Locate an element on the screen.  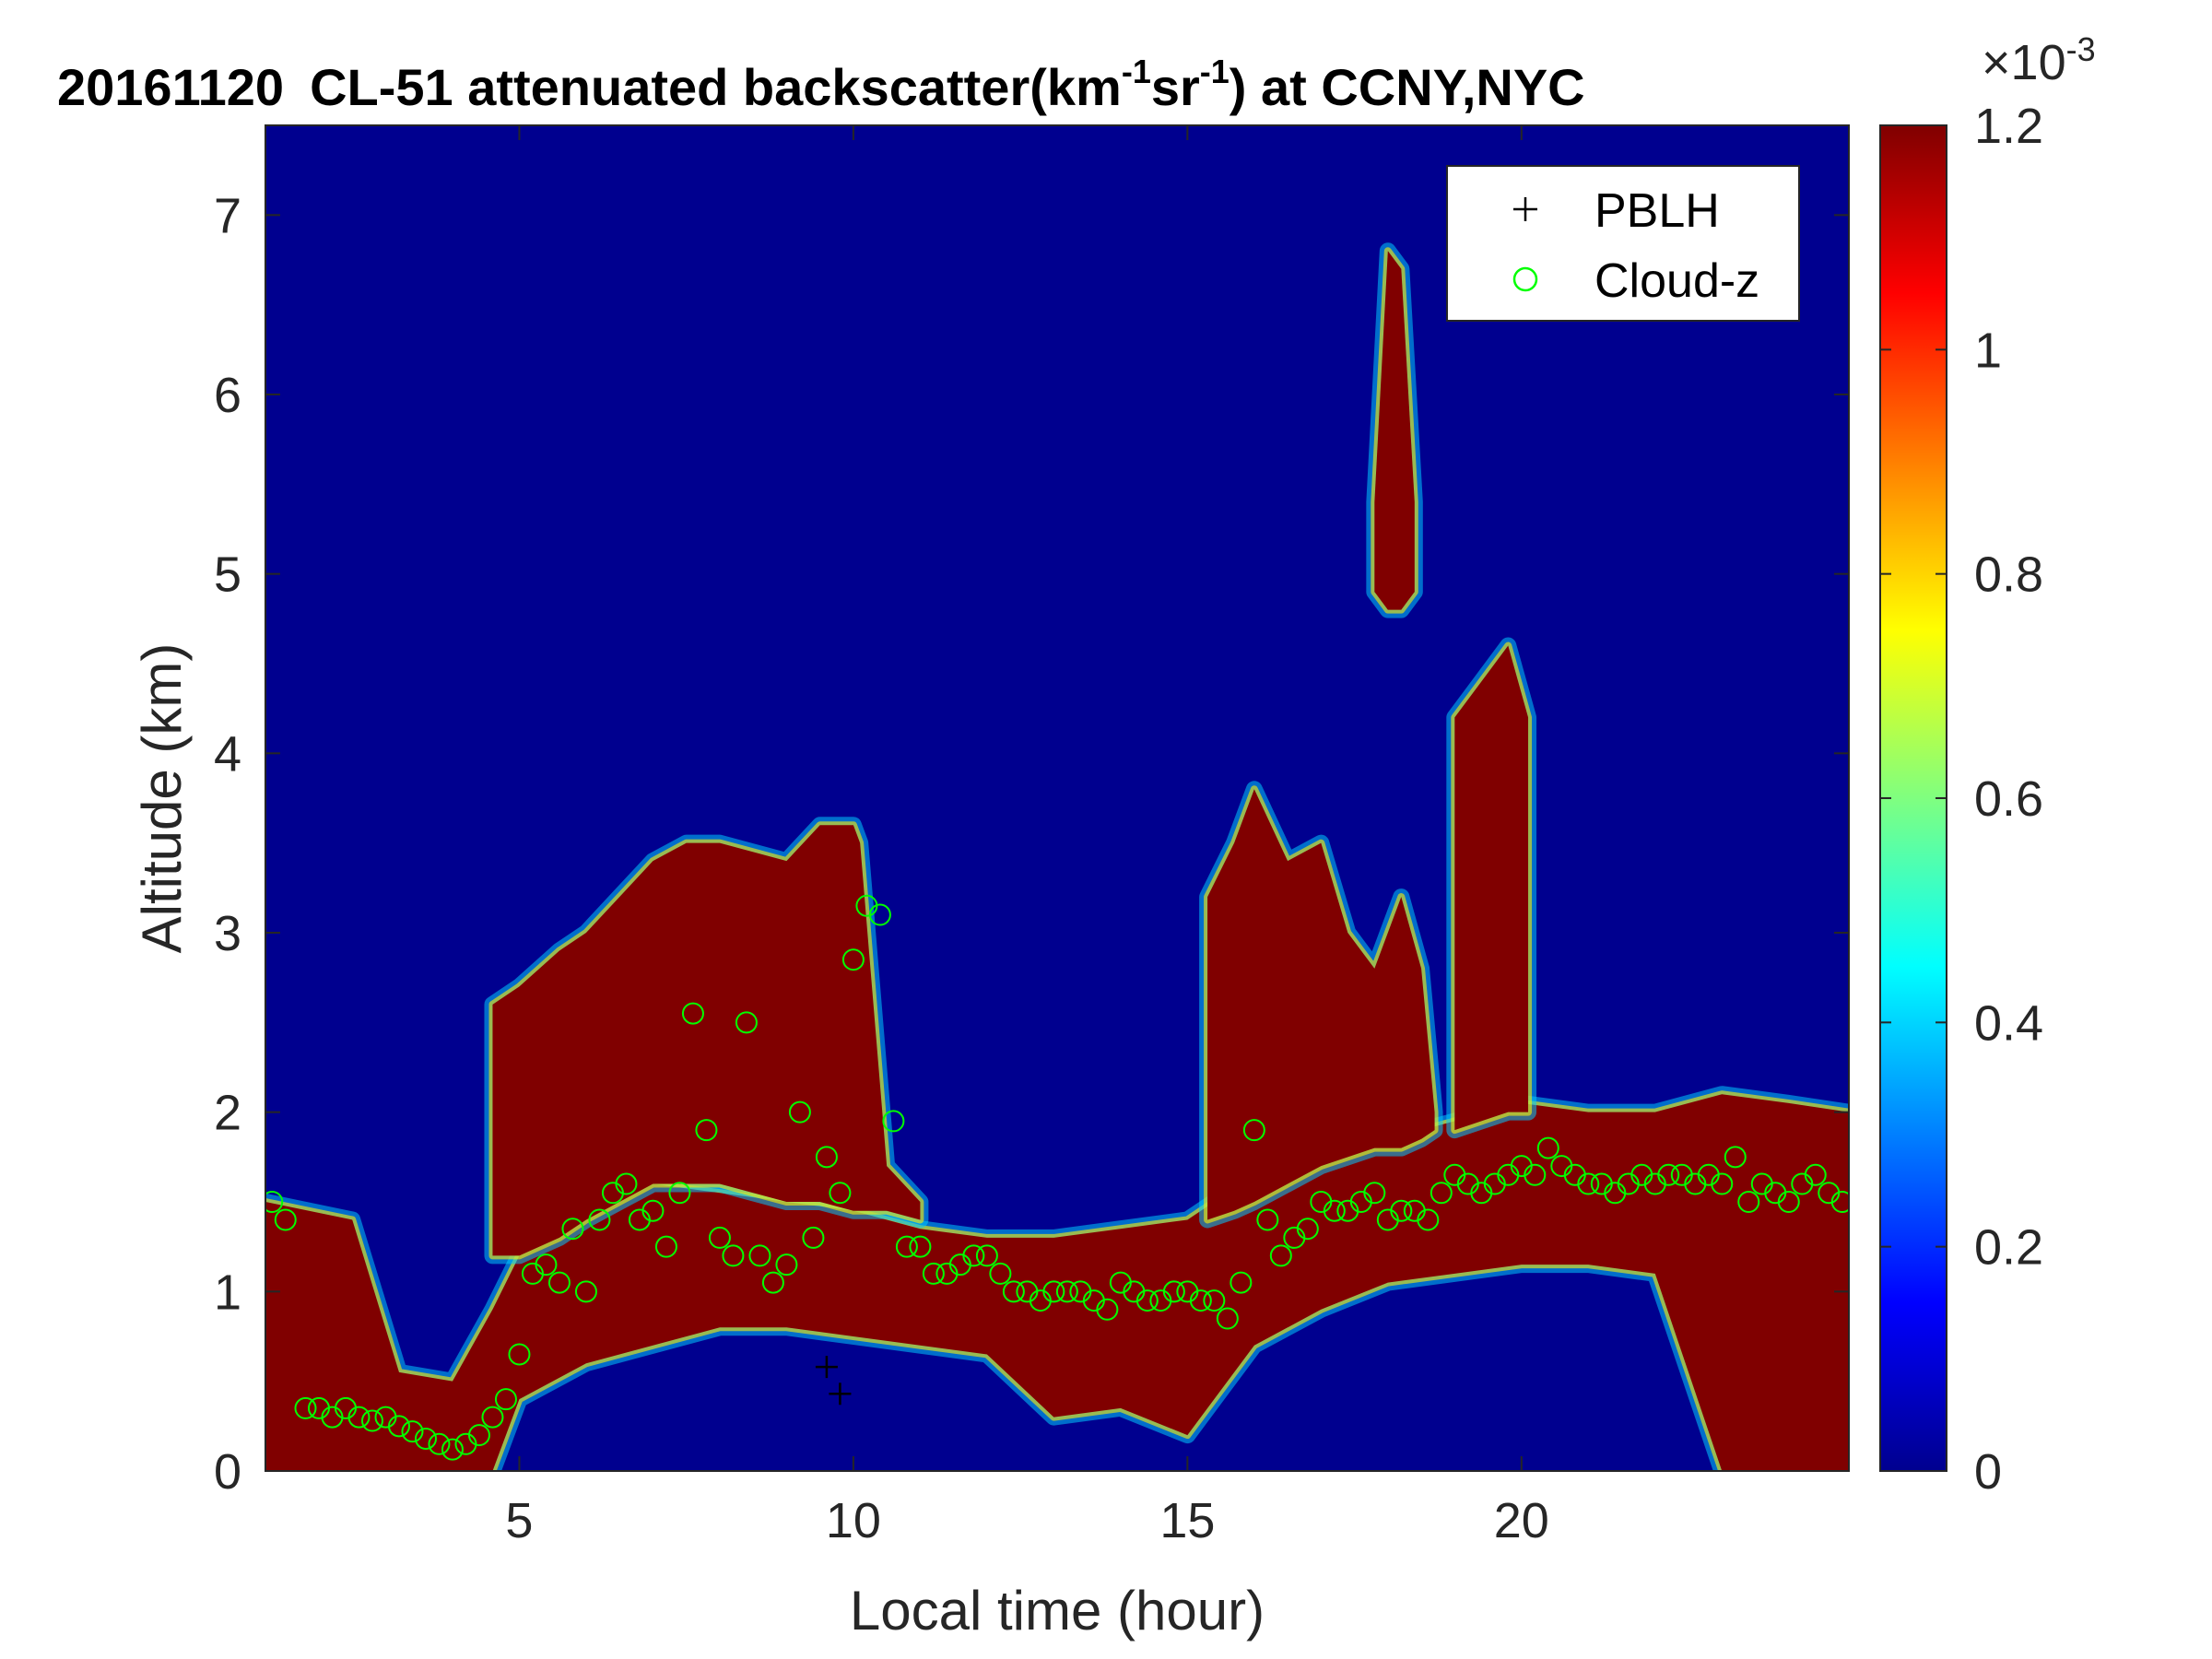
colorbar-tick-label: 0.6 is located at coordinates (2008, 799).